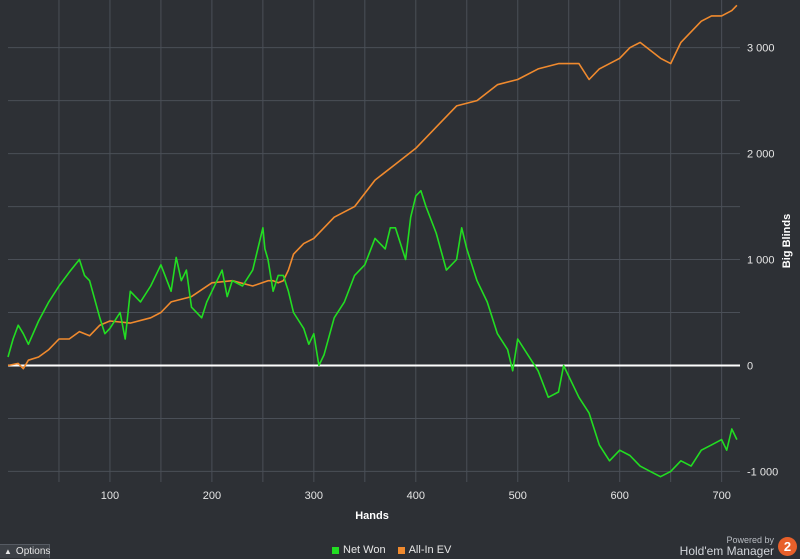  I want to click on y-tick-label: 1 000, so click(761, 261).